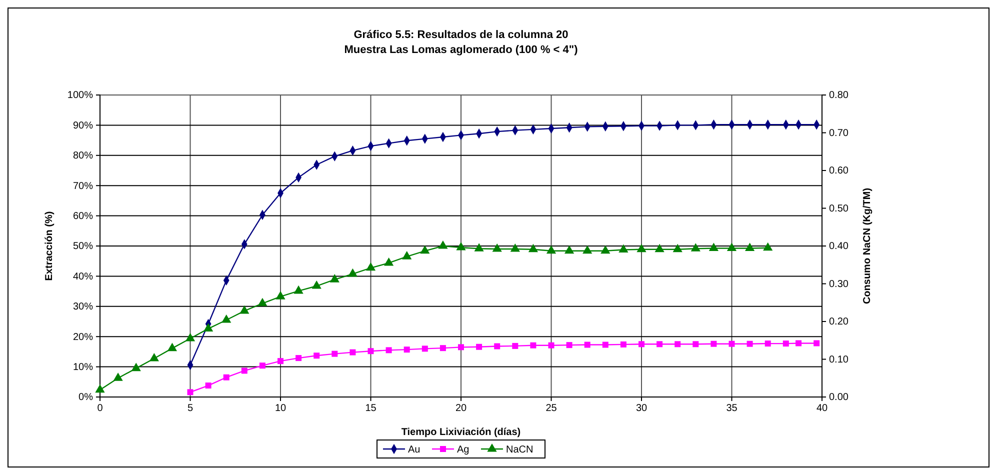  What do you see at coordinates (83, 156) in the screenshot?
I see `y-tick-label: 80%` at bounding box center [83, 156].